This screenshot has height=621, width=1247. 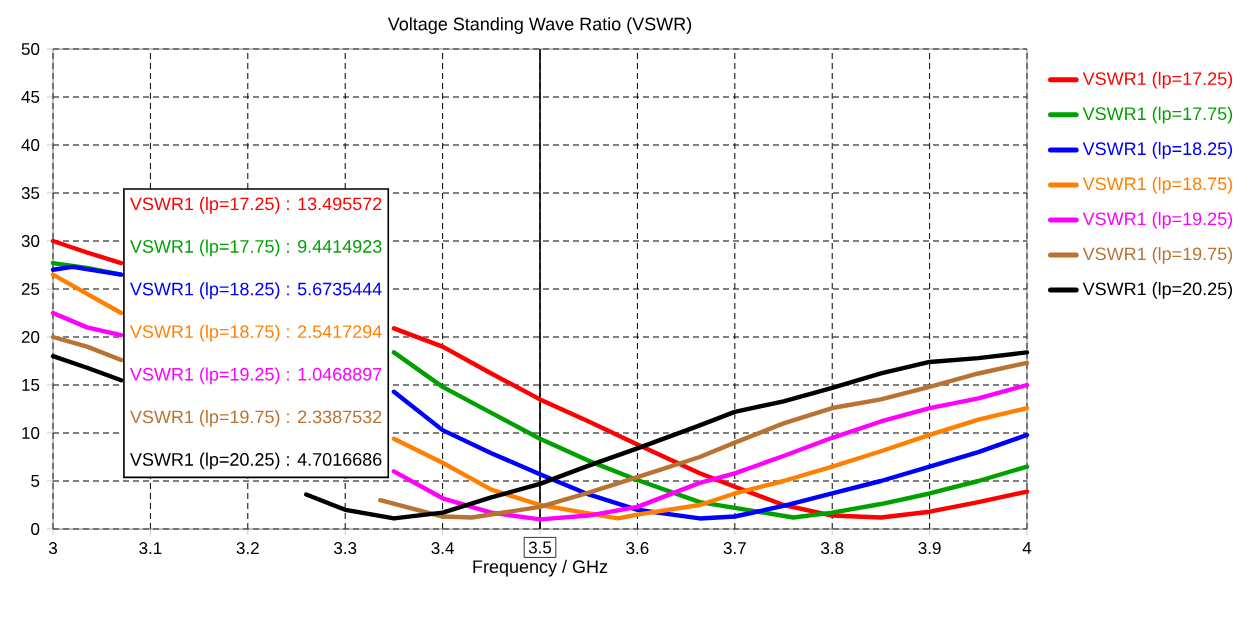 What do you see at coordinates (31, 385) in the screenshot?
I see `y-tick-label: 15` at bounding box center [31, 385].